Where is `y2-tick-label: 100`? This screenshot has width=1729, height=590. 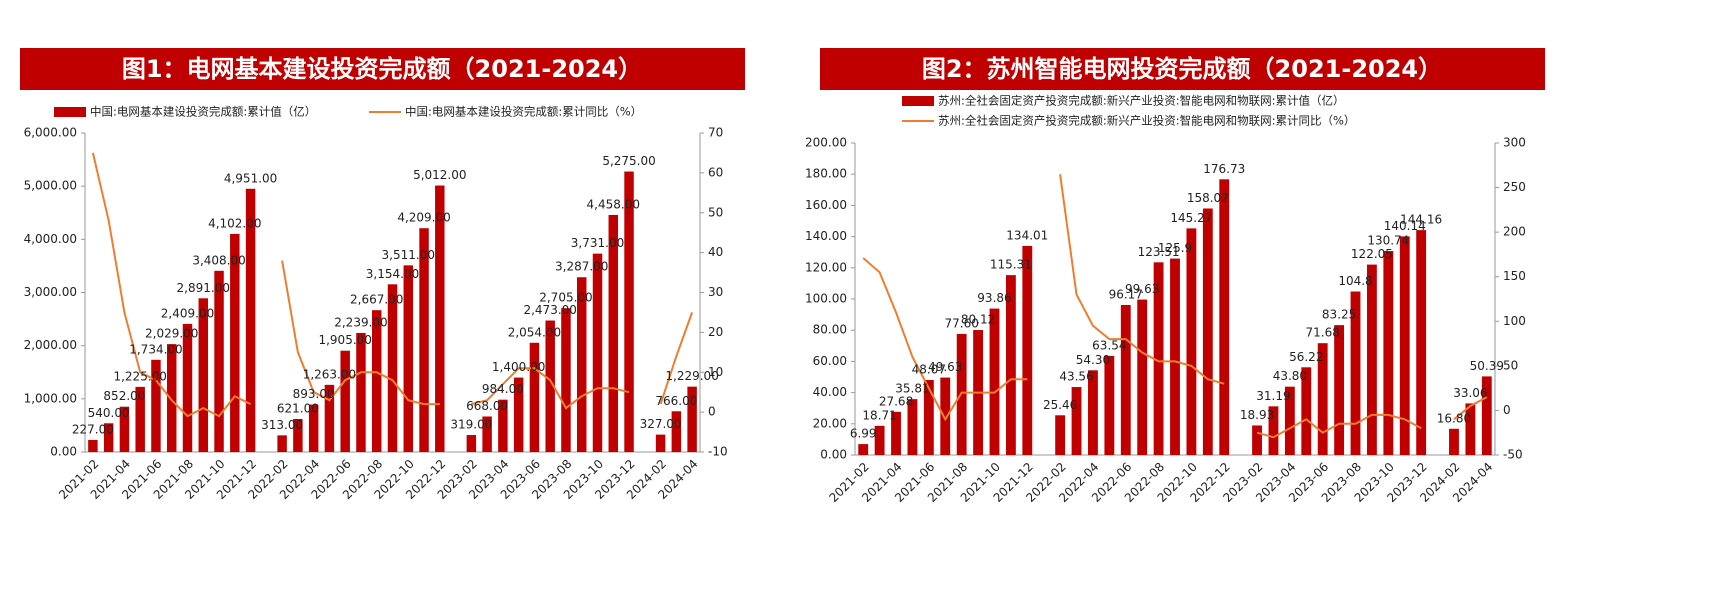 y2-tick-label: 100 is located at coordinates (1514, 321).